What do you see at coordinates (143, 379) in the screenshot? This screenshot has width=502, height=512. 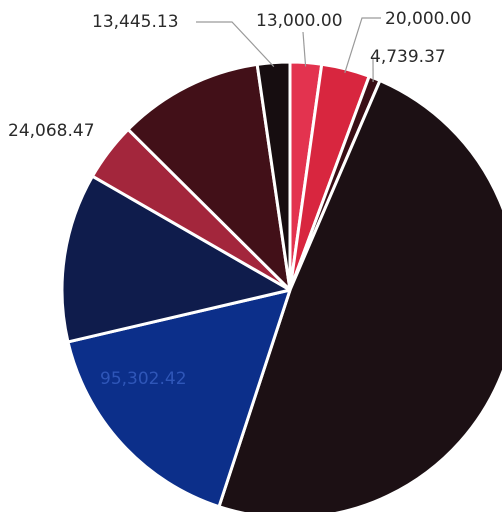 I see `slice-label-95302: 95,302.42` at bounding box center [143, 379].